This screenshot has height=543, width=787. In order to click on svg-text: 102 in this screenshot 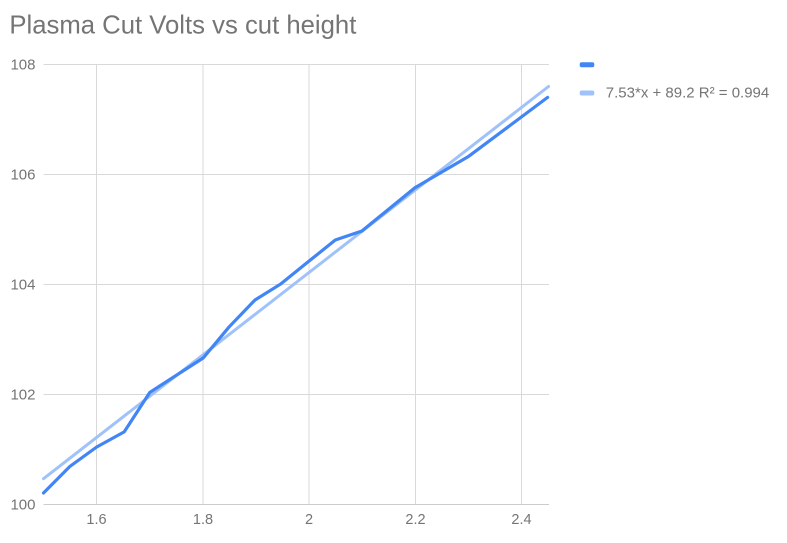, I will do `click(22, 395)`.